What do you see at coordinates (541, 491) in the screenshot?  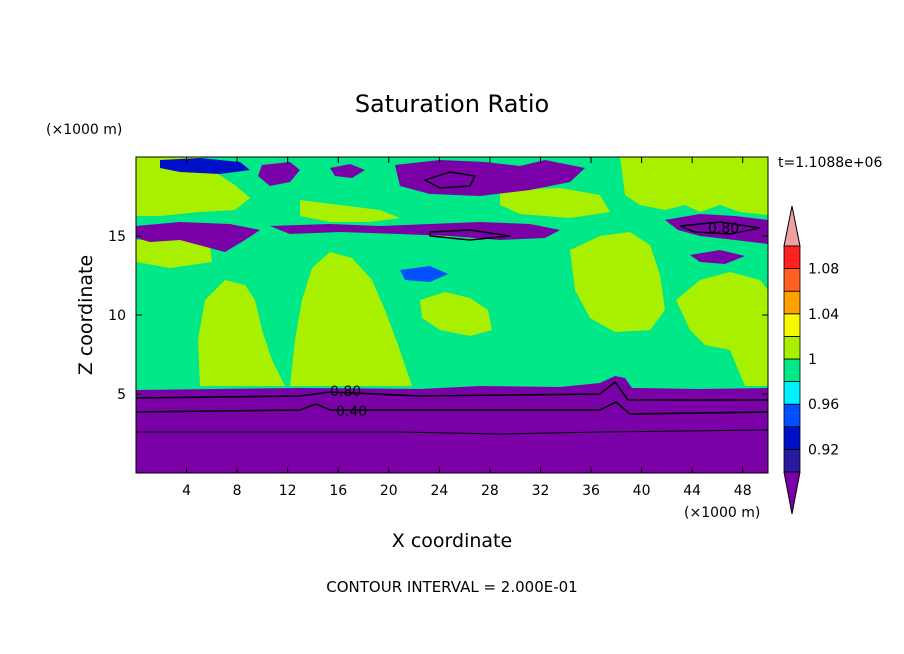 I see `x-tick-label: 32` at bounding box center [541, 491].